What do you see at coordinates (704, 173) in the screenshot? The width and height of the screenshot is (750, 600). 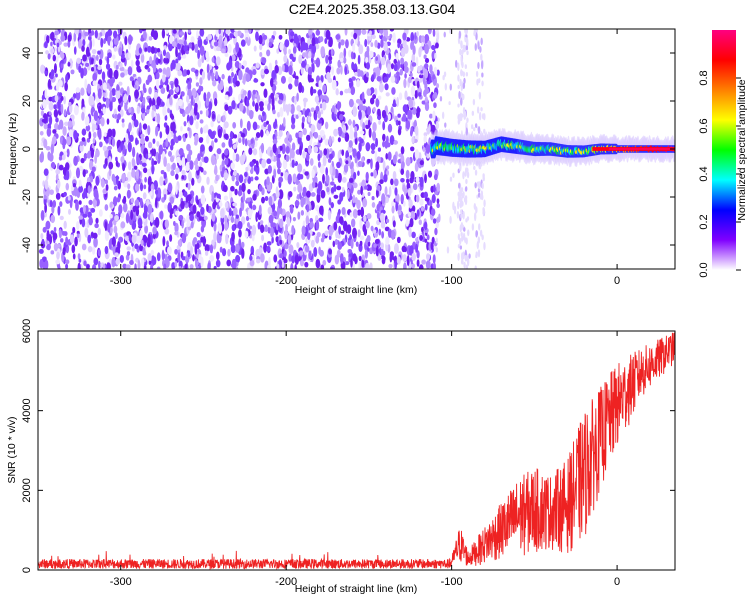 I see `colorbar-tick-label: 0.4` at bounding box center [704, 173].